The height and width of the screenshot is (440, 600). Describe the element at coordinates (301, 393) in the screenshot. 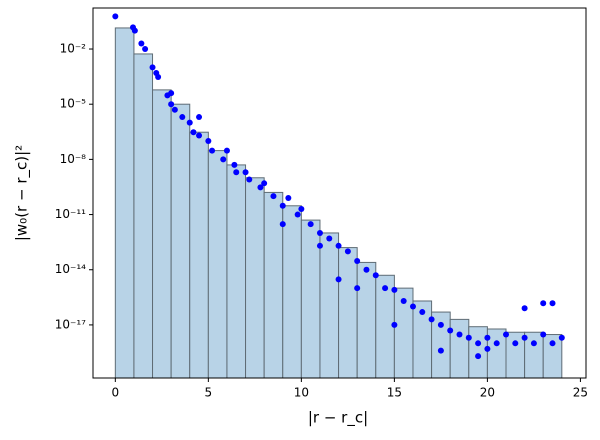

I see `x-tick-label: 10` at that location.